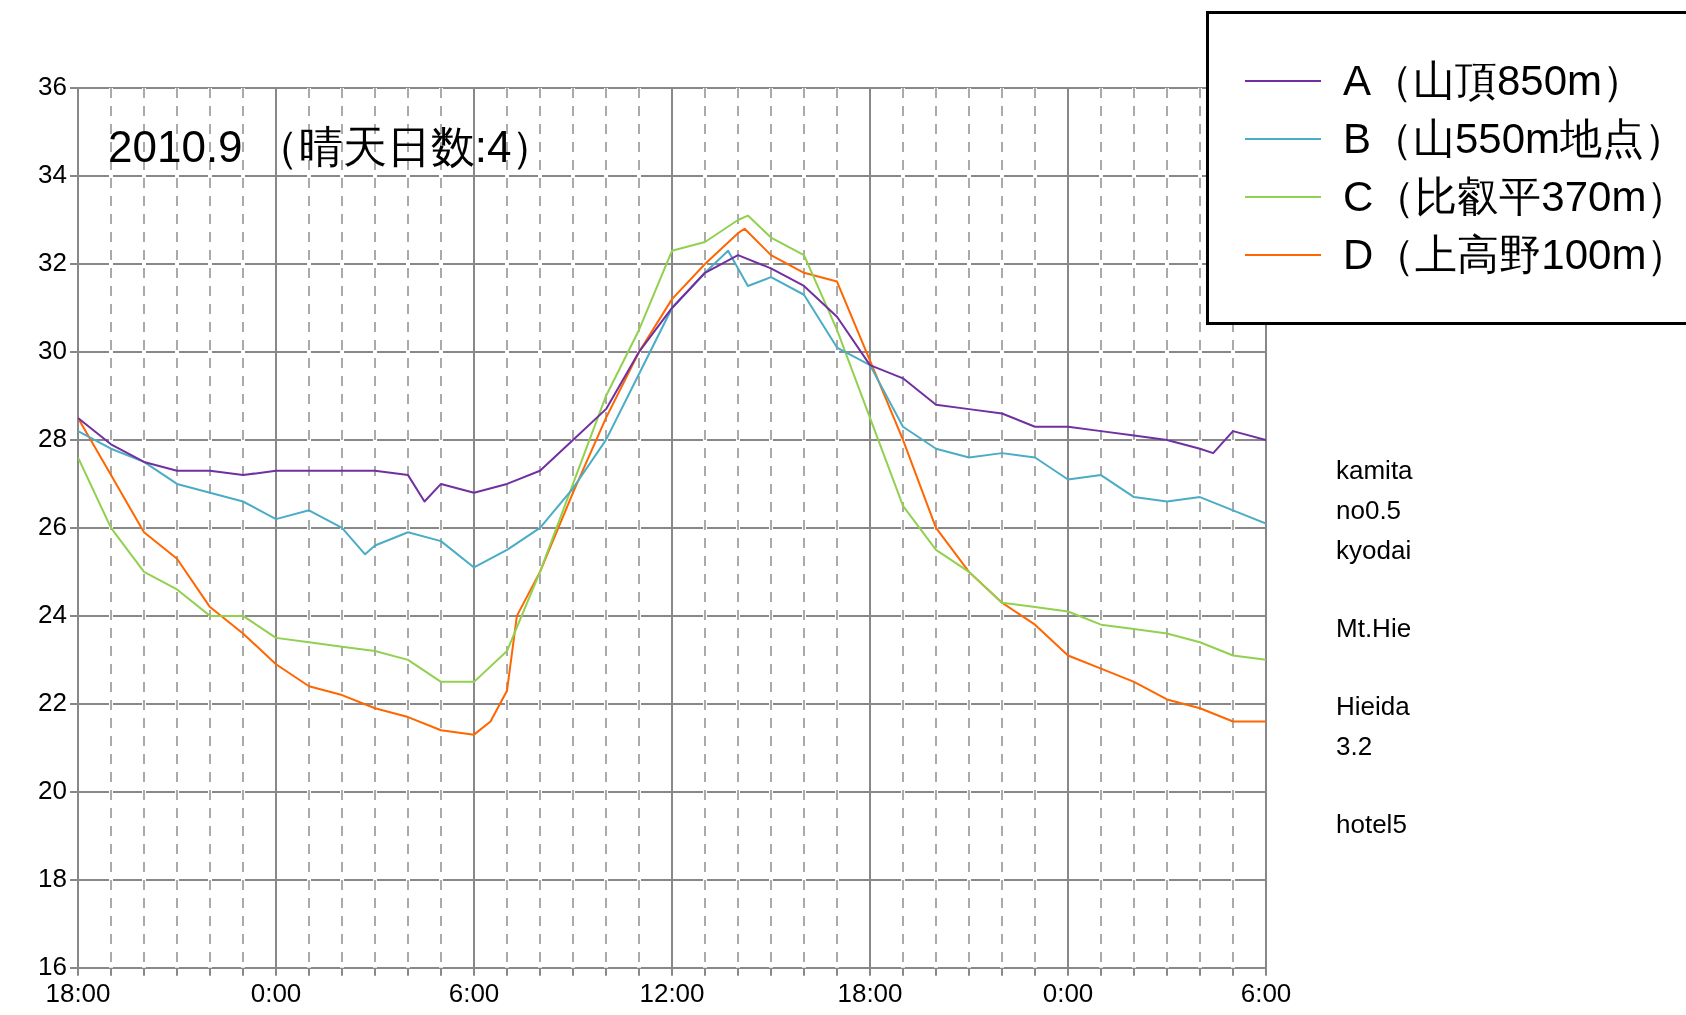  I want to click on text: Mt.Hie, so click(1374, 628).